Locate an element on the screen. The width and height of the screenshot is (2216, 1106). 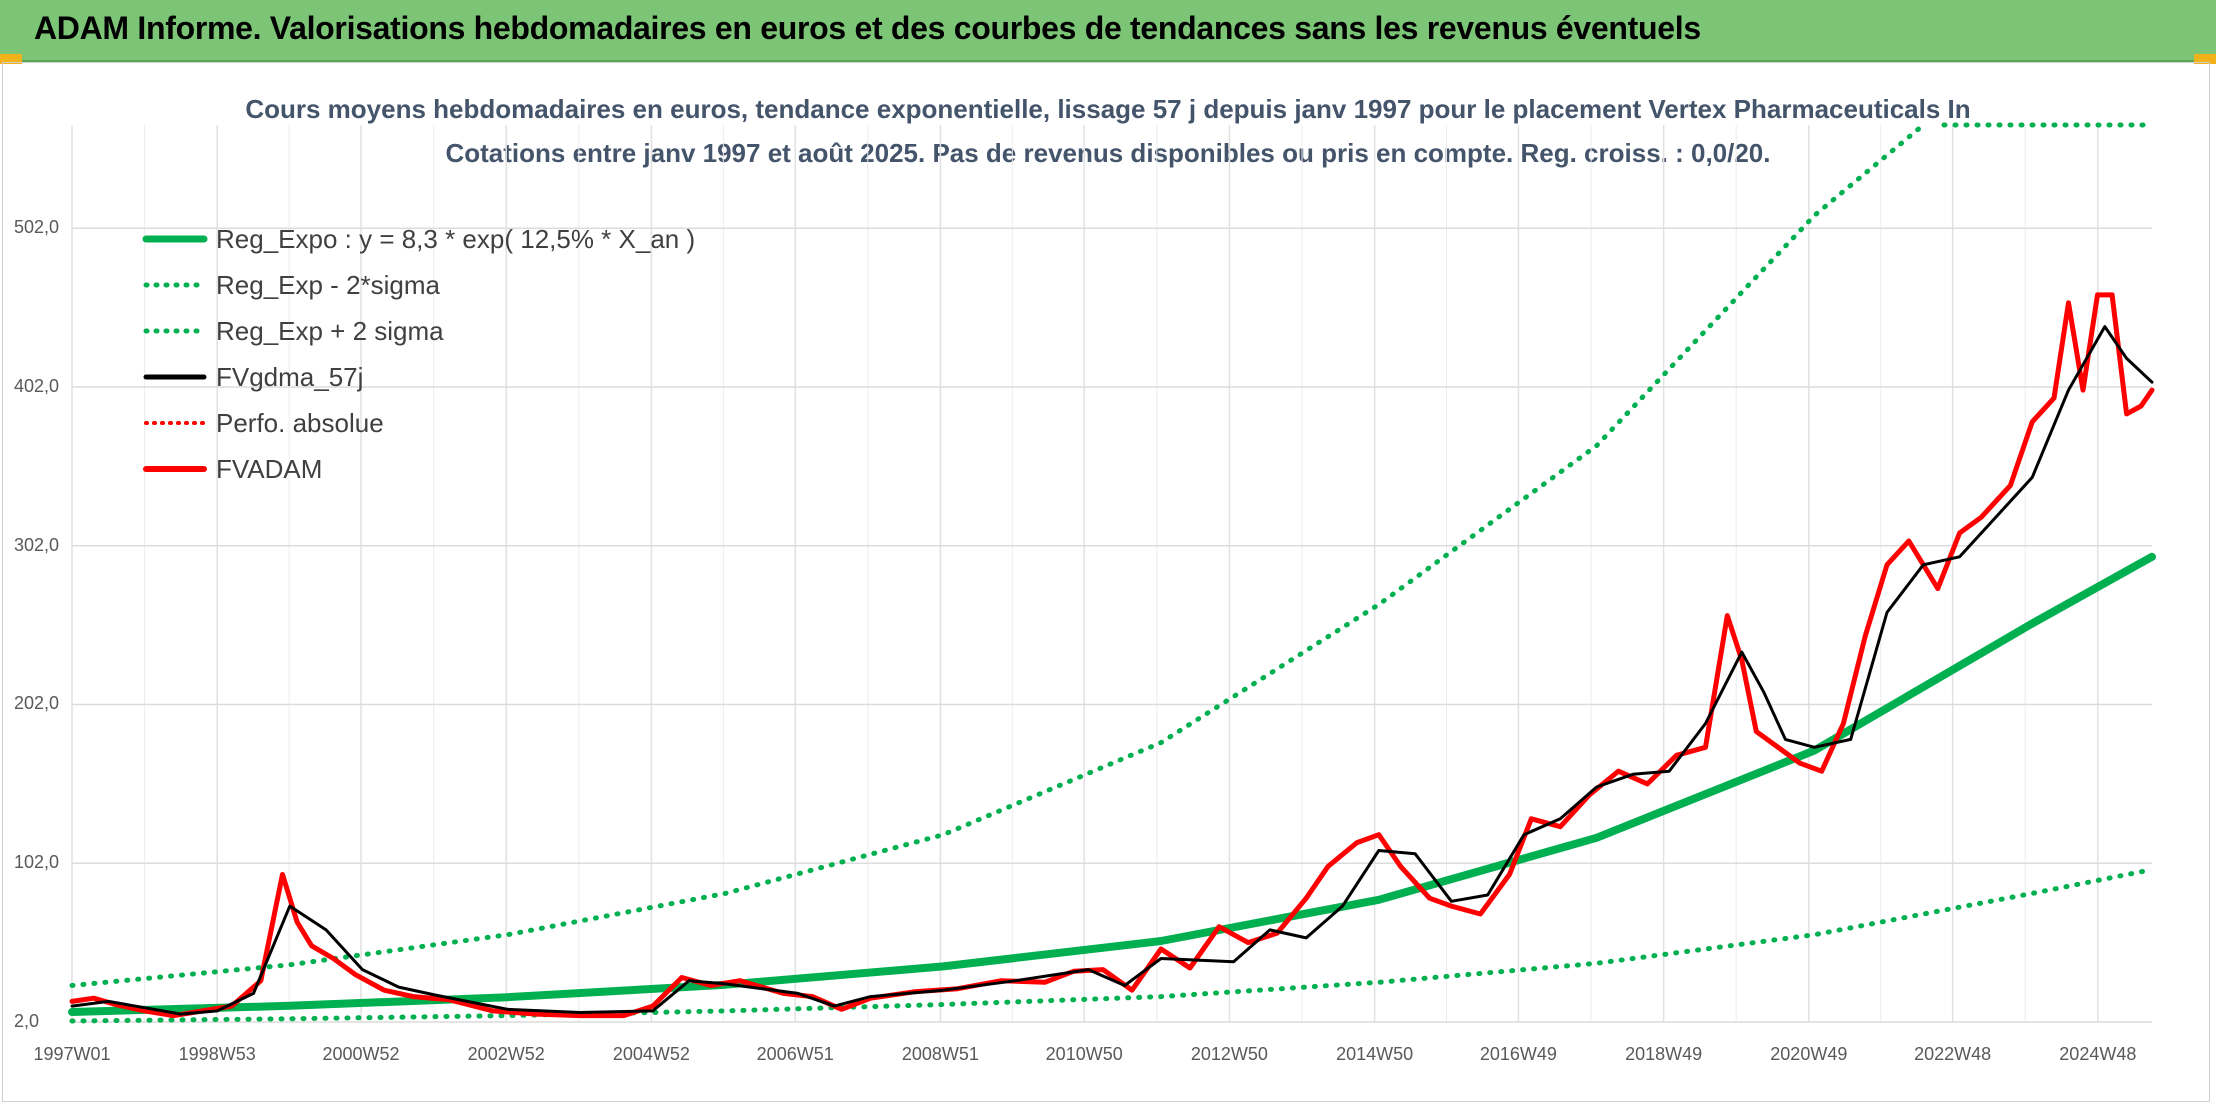
x-tick-label: 2006W51 is located at coordinates (795, 1054).